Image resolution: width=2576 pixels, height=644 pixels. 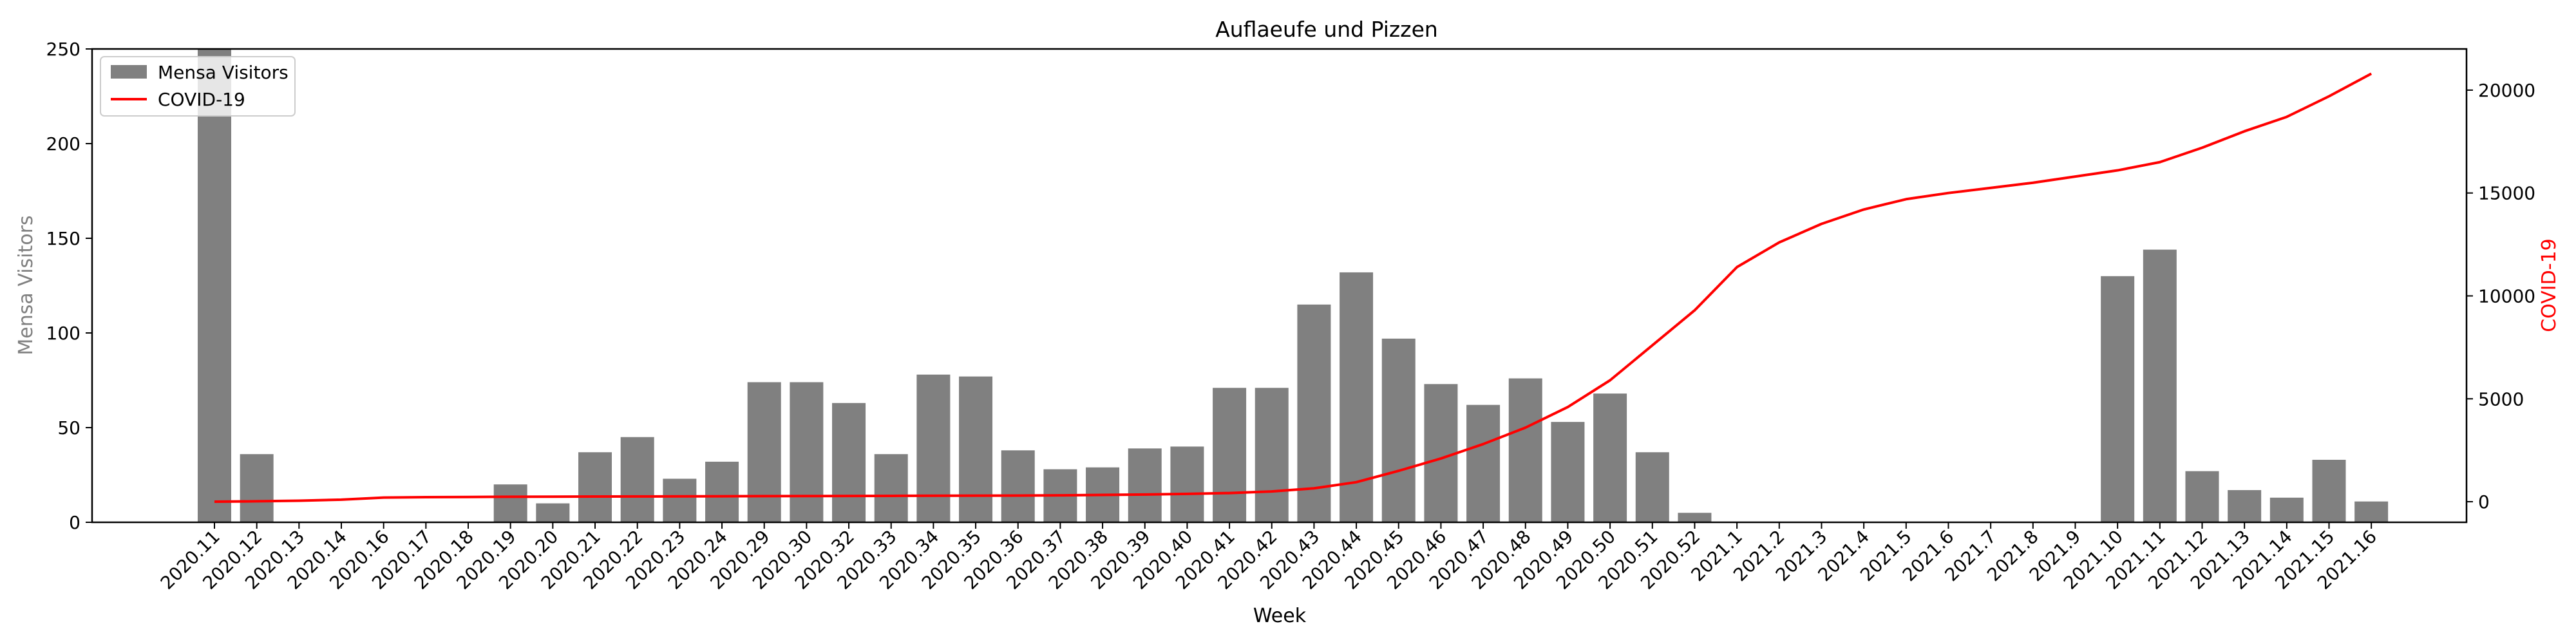 I want to click on right-tick-label: 5000, so click(x=2501, y=399).